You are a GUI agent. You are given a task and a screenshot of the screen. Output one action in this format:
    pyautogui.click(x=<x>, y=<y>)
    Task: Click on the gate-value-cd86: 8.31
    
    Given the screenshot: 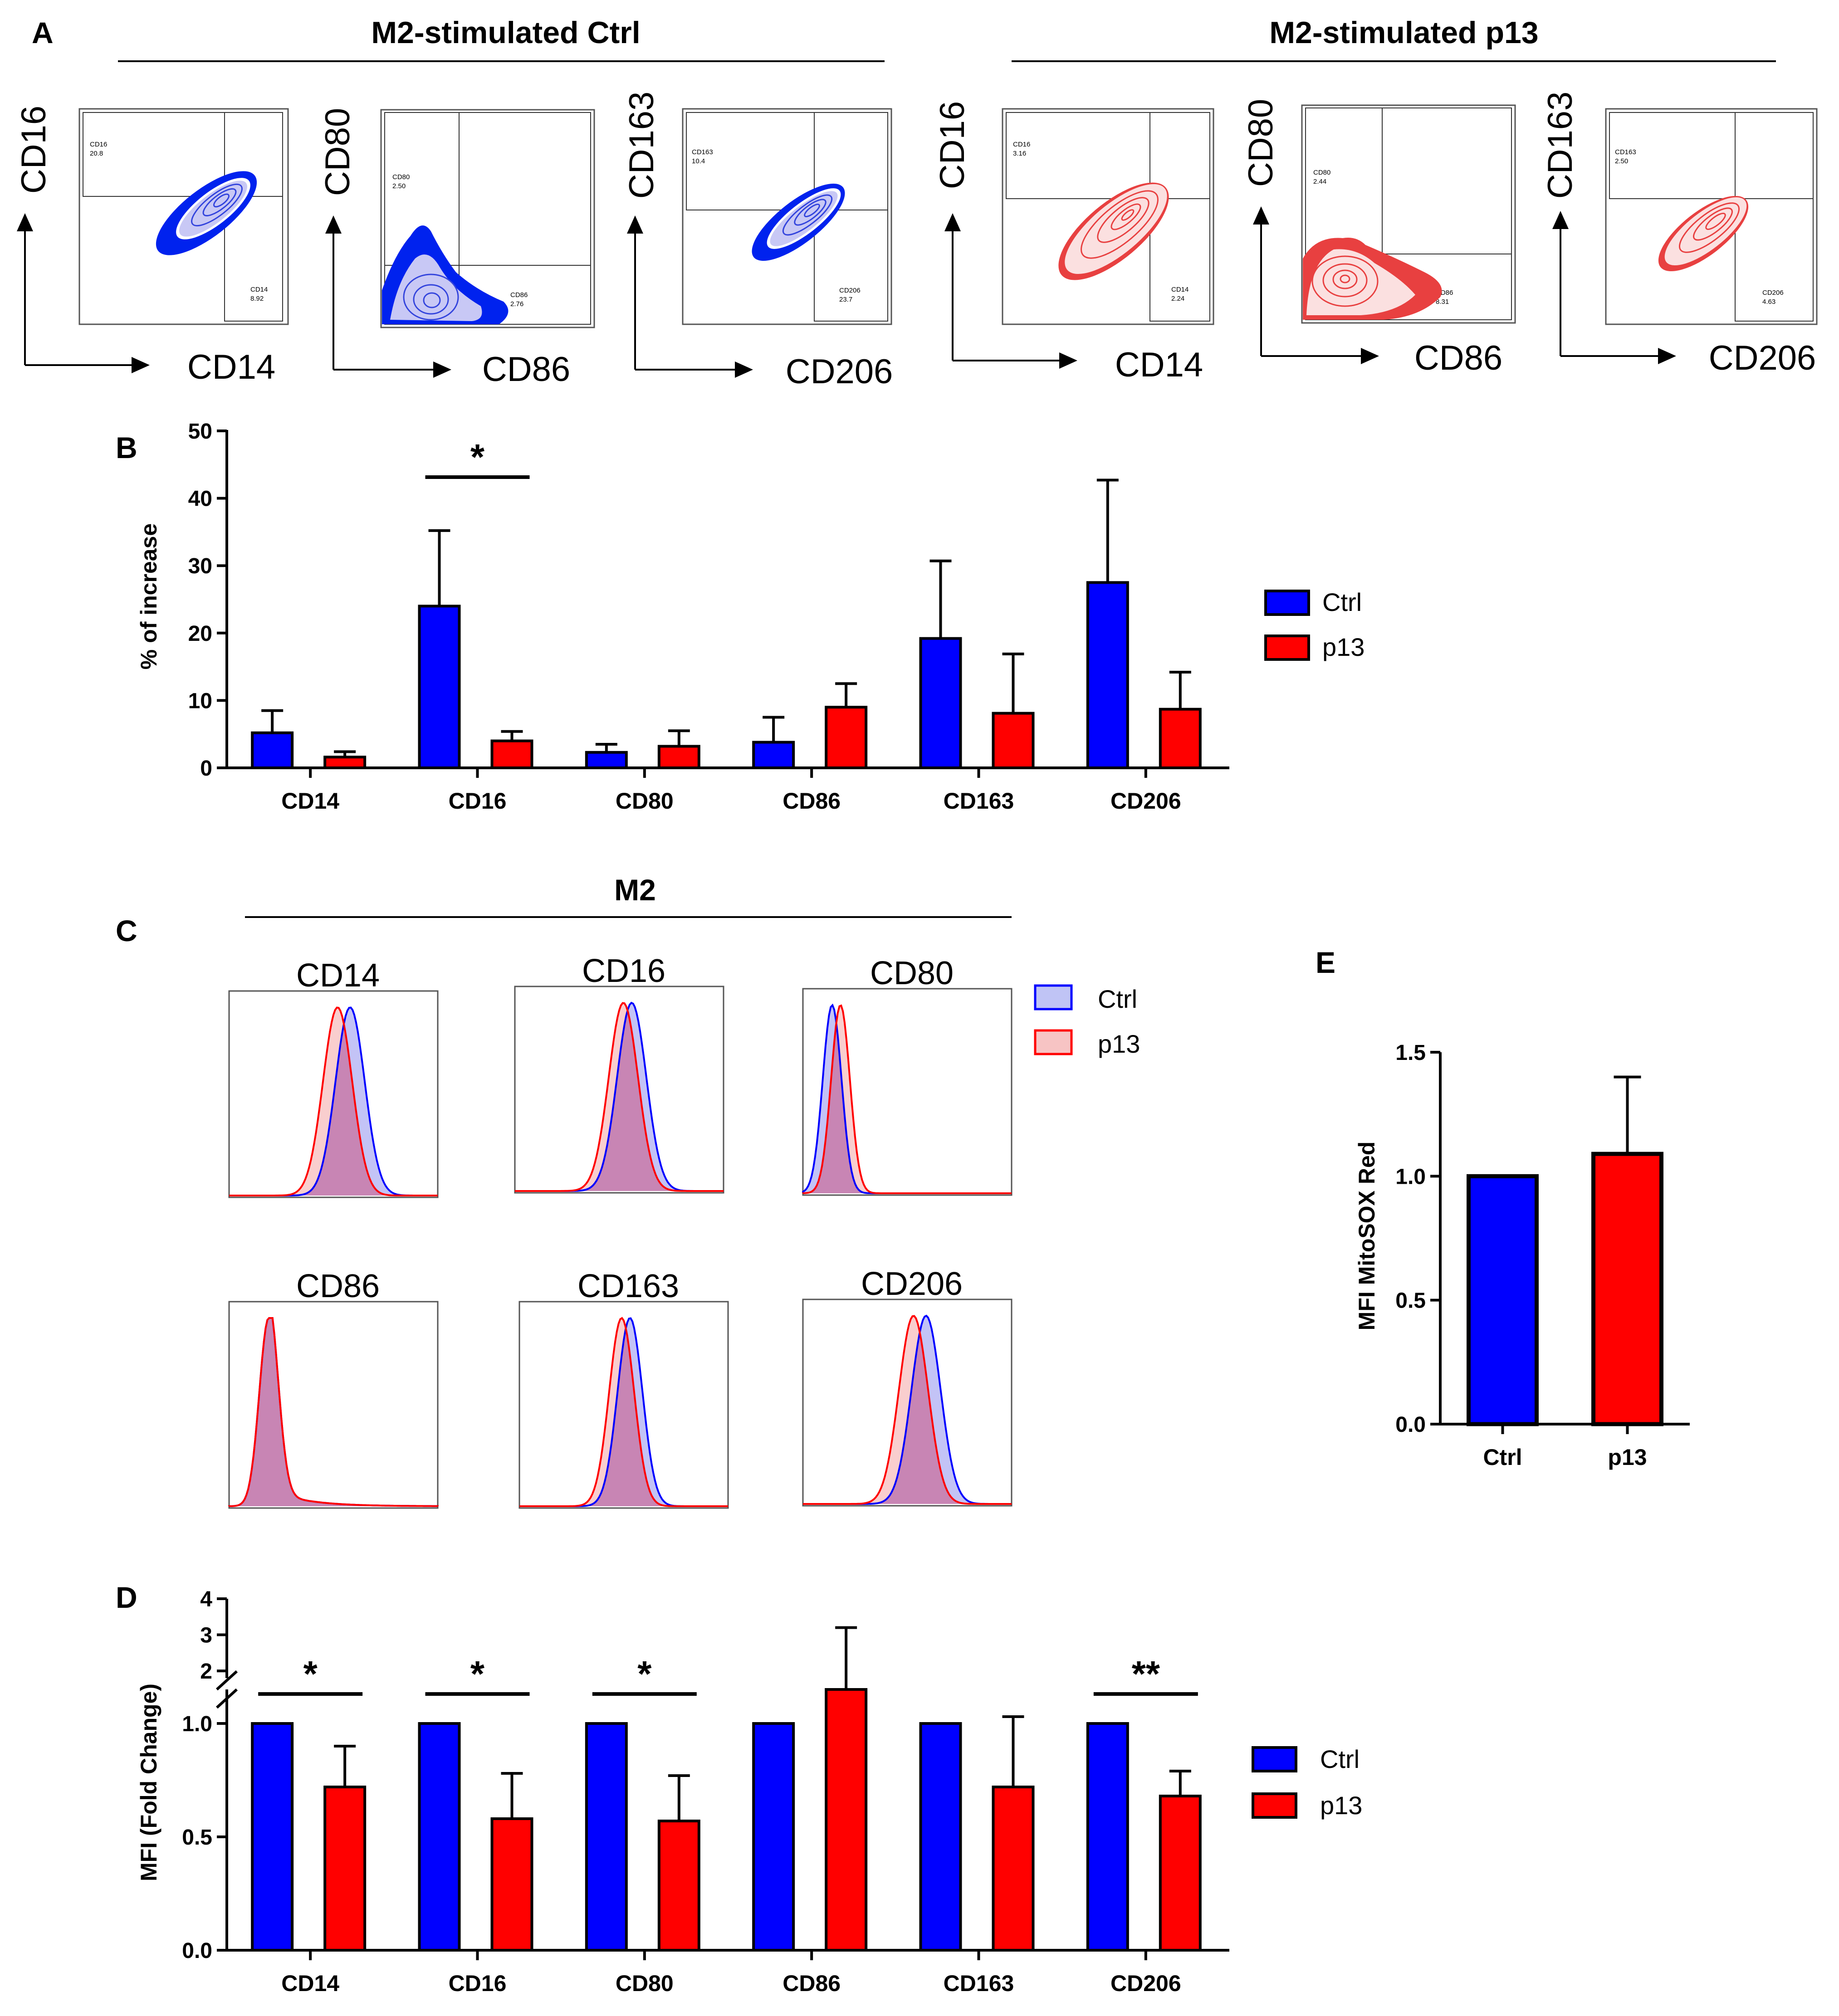 What is the action you would take?
    pyautogui.click(x=1442, y=302)
    